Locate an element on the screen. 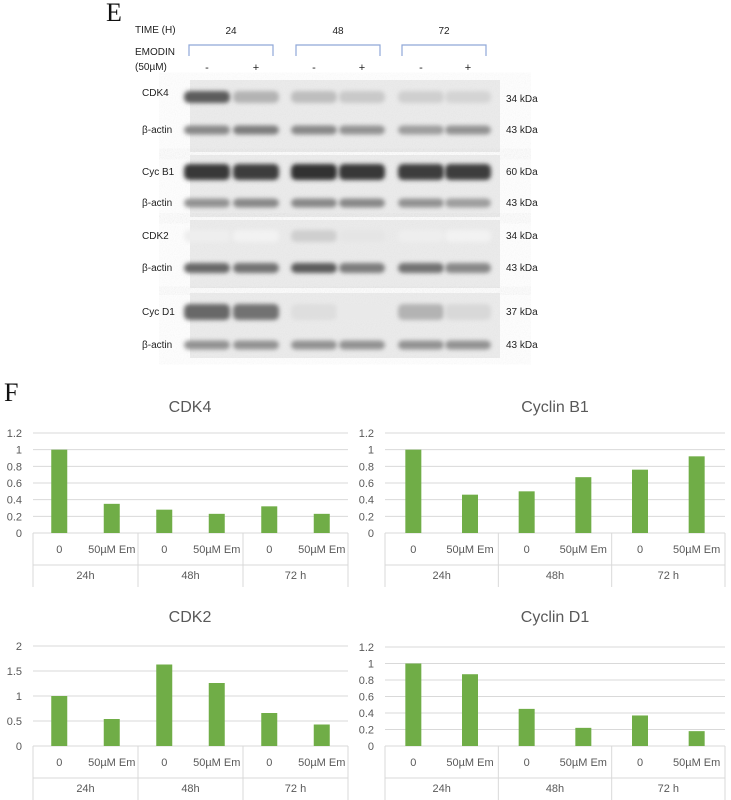 Image resolution: width=731 pixels, height=800 pixels. panel-letter-e: E is located at coordinates (114, 13).